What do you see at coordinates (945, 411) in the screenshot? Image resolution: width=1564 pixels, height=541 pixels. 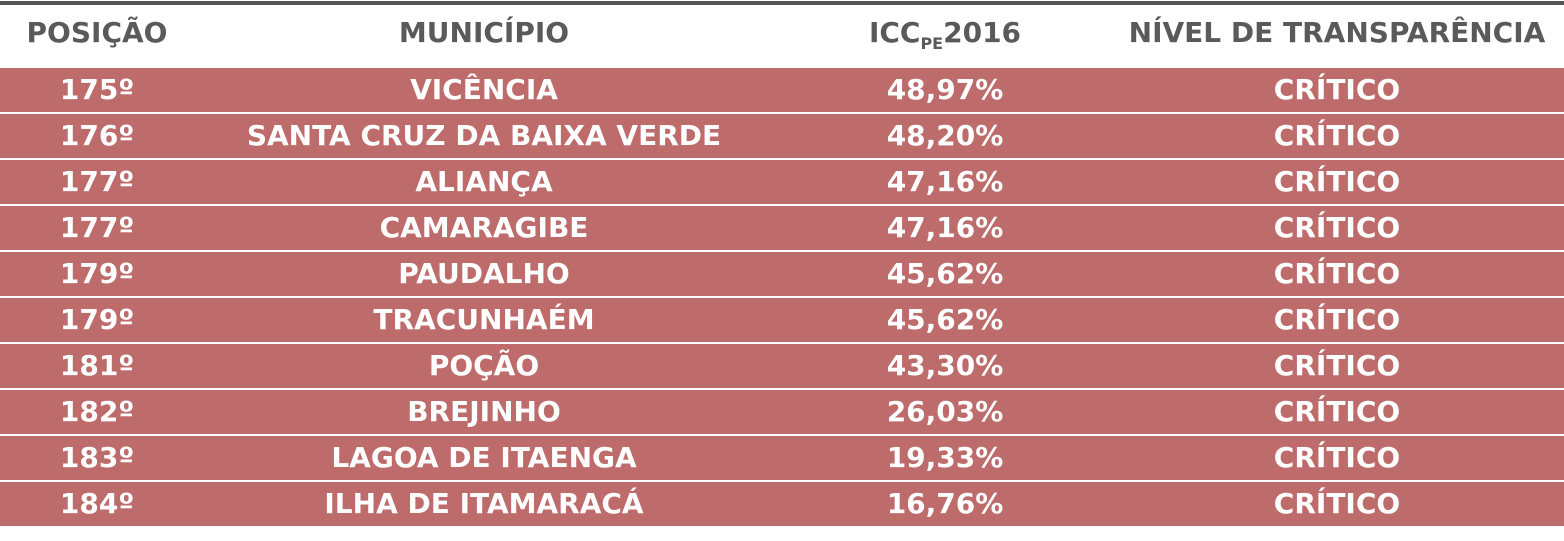 I see `cell: 26,03%` at bounding box center [945, 411].